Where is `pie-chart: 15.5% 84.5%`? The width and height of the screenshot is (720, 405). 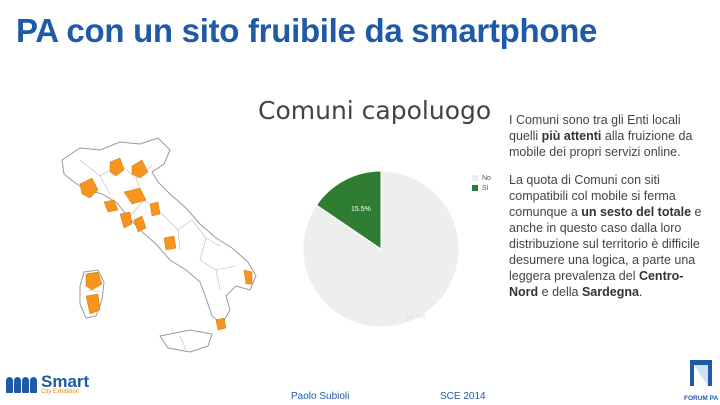 pie-chart: 15.5% 84.5% is located at coordinates (381, 249).